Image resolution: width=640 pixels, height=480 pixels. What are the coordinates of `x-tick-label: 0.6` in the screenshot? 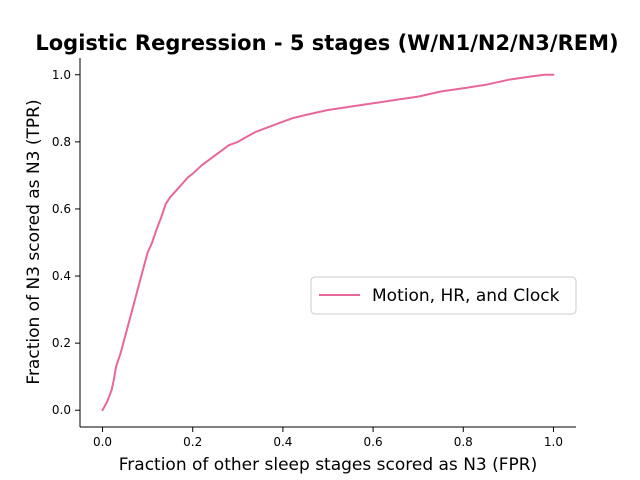 It's located at (373, 442).